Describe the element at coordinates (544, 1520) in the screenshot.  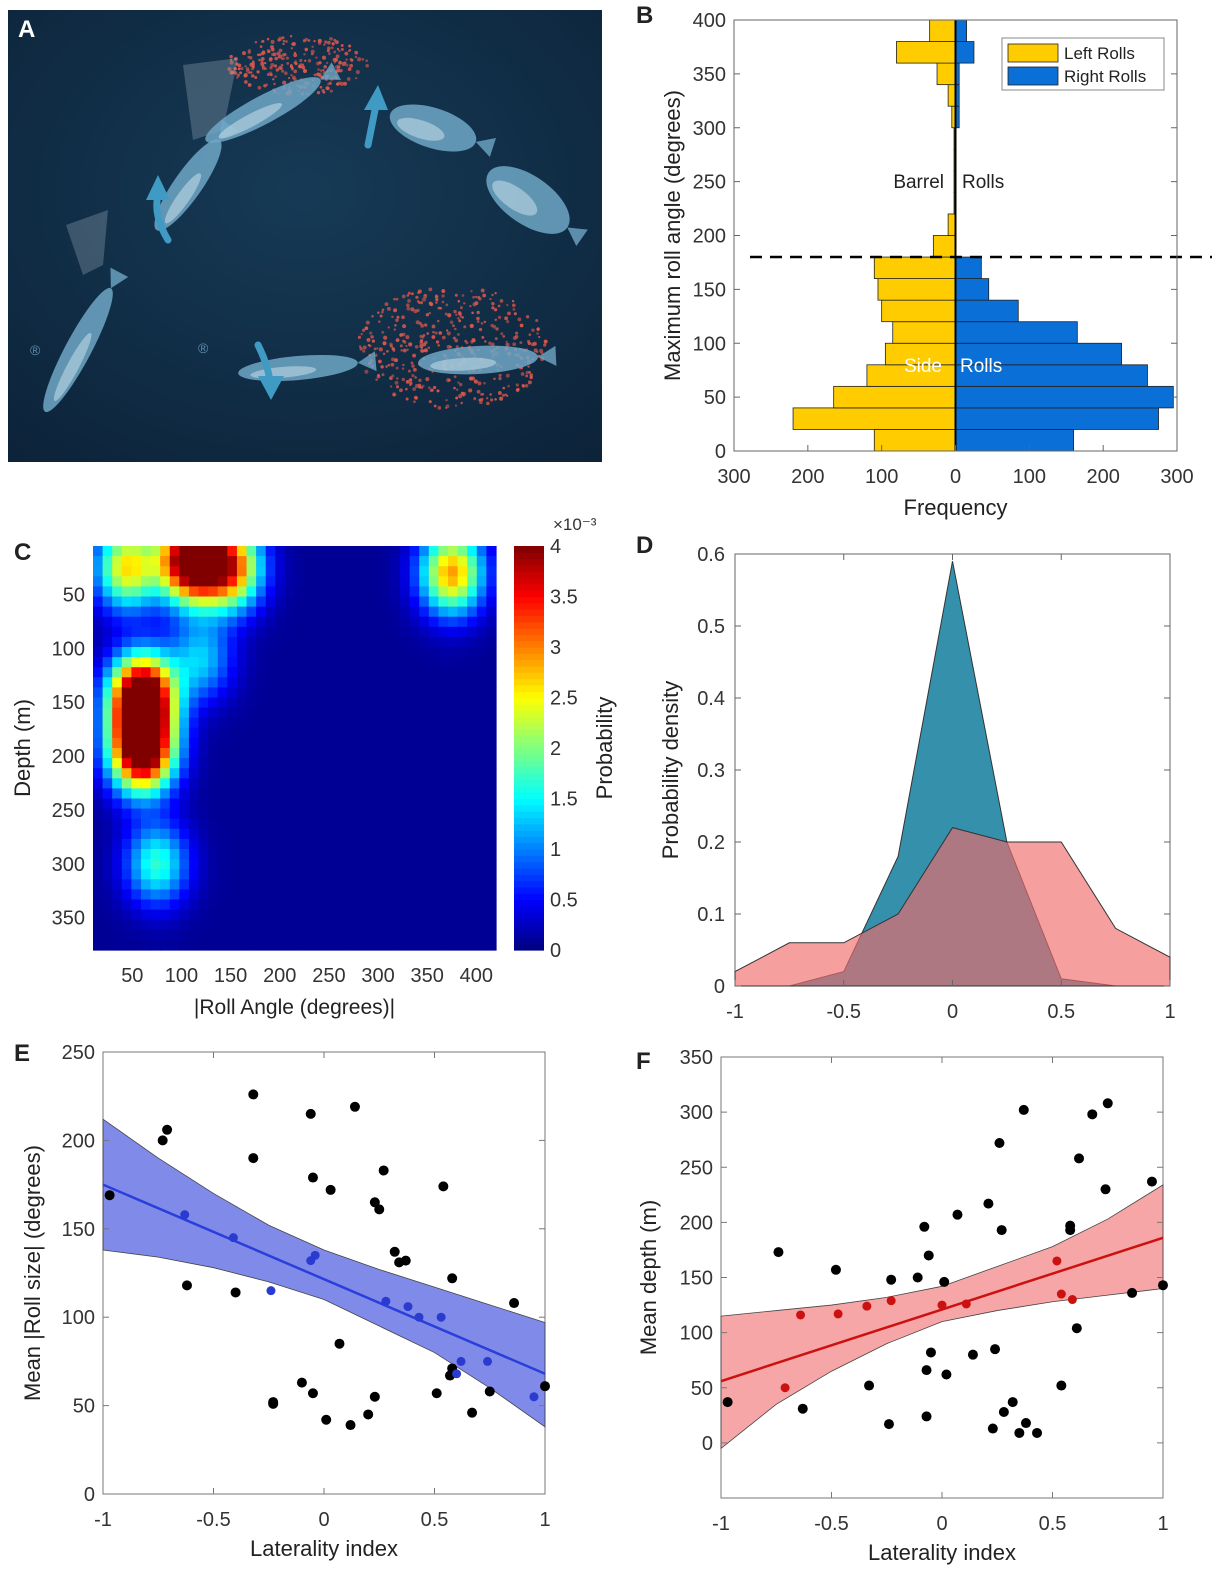
I see `x-tick-label: 1` at that location.